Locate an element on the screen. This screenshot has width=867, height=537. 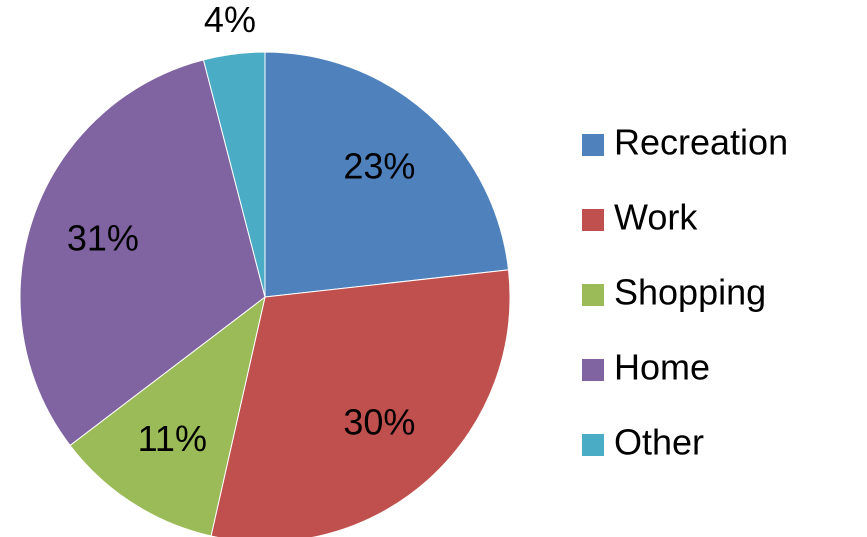
data-label: 11% is located at coordinates (172, 438).